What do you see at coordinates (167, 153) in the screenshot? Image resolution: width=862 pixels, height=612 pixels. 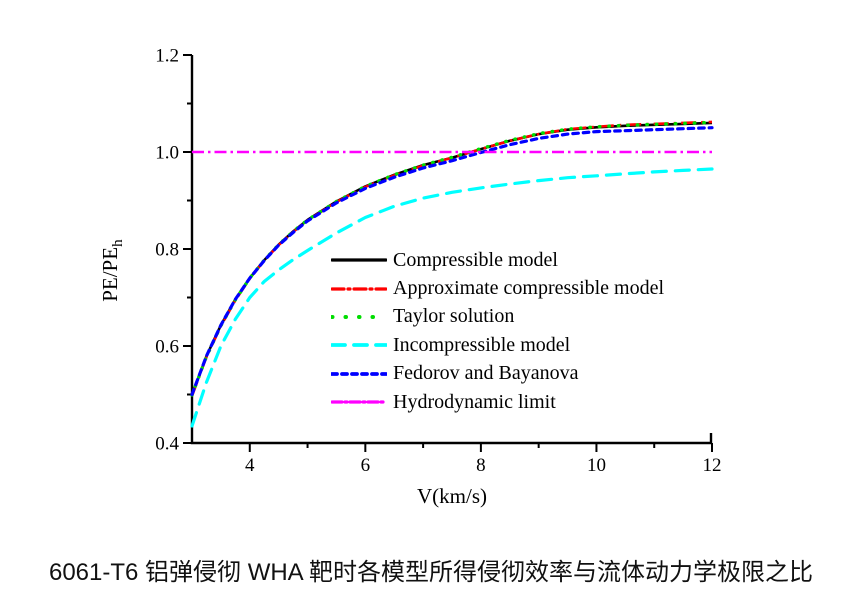 I see `y-tick-label: 1.0` at bounding box center [167, 153].